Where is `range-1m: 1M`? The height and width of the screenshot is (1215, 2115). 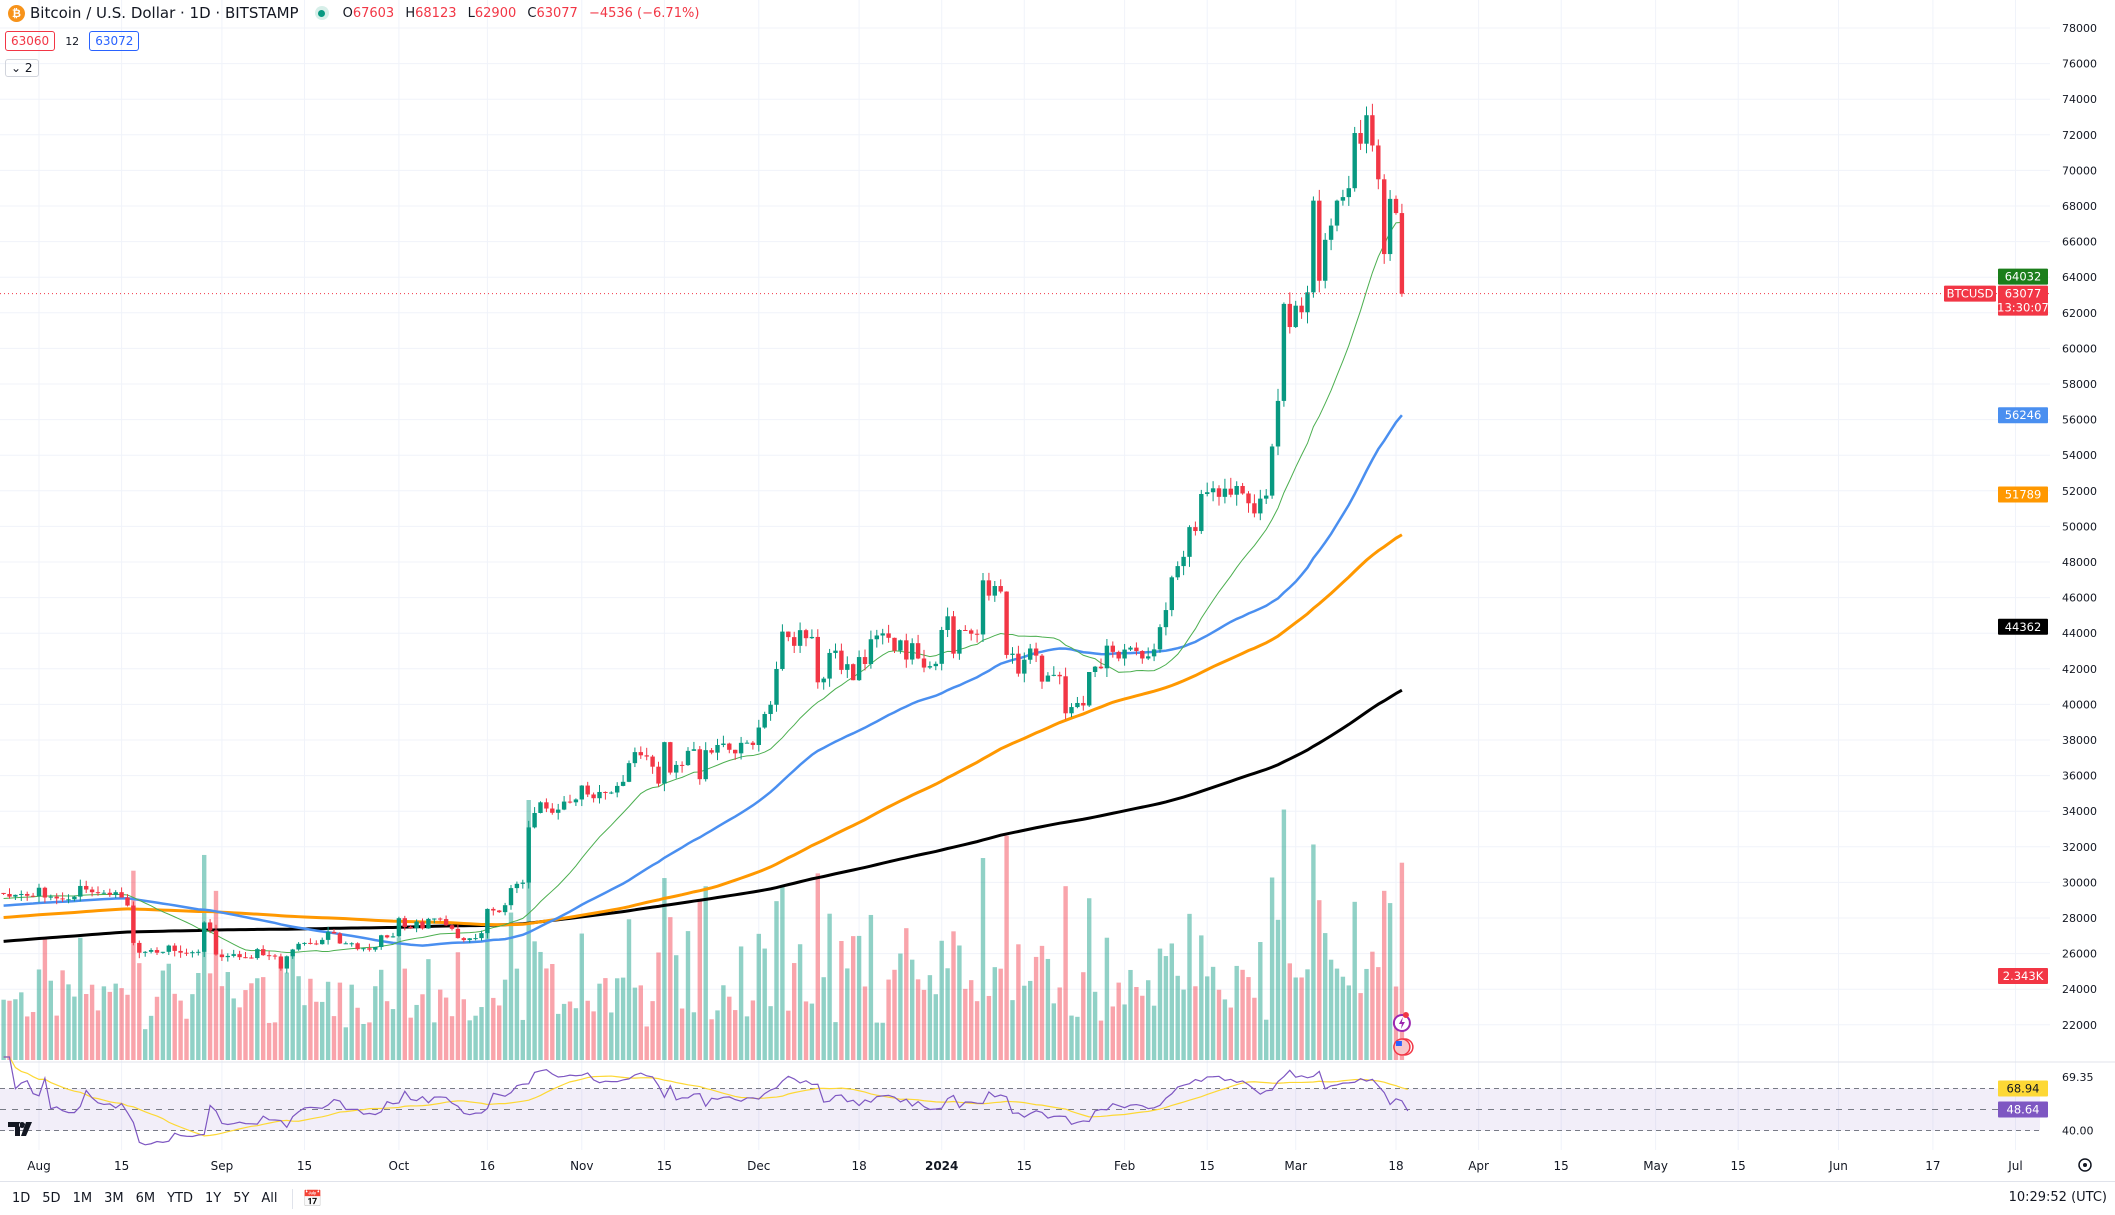 range-1m: 1M is located at coordinates (82, 1198).